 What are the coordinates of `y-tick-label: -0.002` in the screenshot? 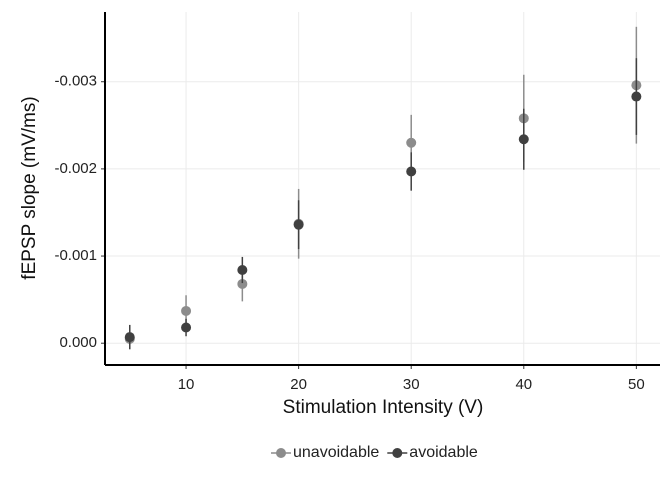 It's located at (75, 168).